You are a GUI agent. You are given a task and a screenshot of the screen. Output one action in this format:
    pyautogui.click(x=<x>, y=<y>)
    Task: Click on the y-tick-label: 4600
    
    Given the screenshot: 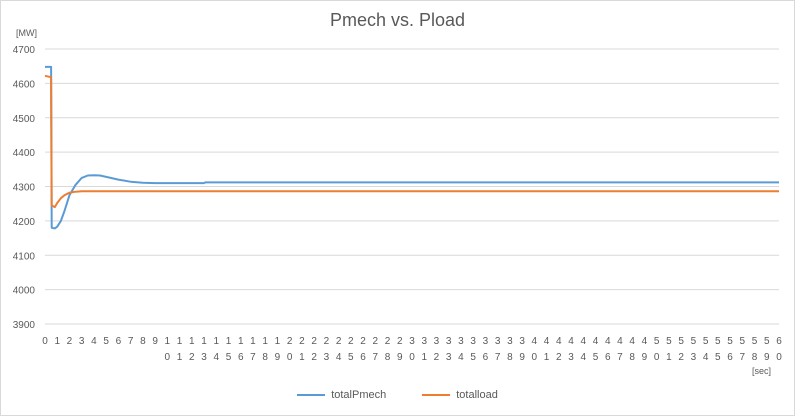 What is the action you would take?
    pyautogui.click(x=24, y=84)
    